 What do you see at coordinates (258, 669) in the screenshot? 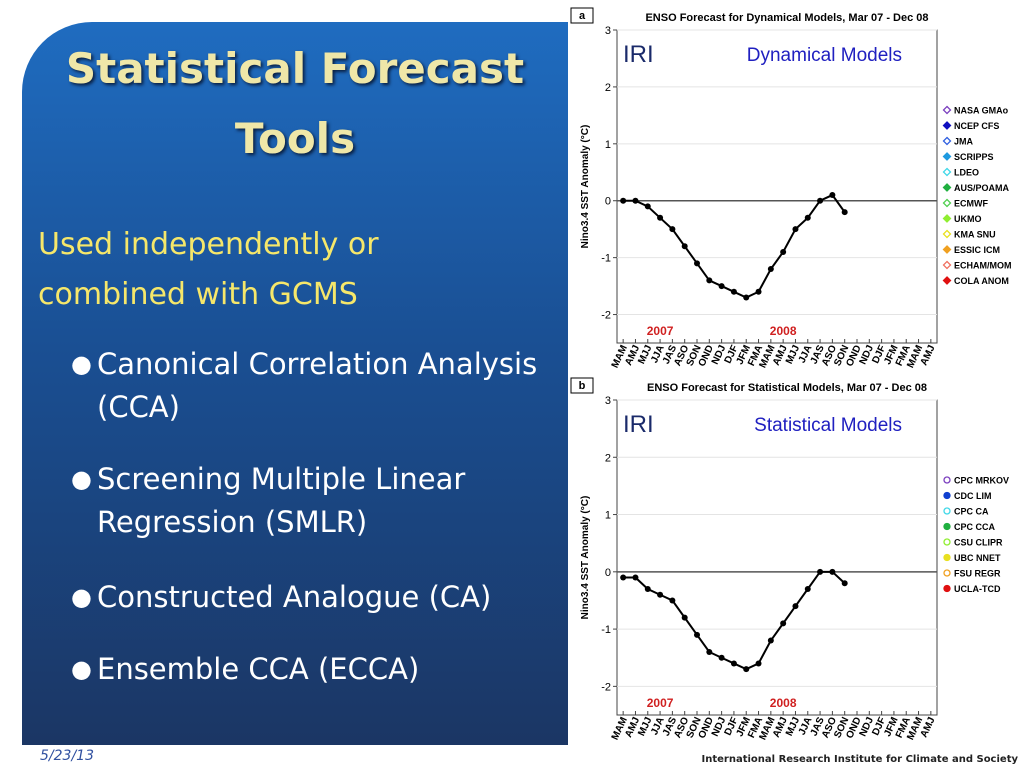
I see `bullet-text: Ensemble CCA (ECCA)` at bounding box center [258, 669].